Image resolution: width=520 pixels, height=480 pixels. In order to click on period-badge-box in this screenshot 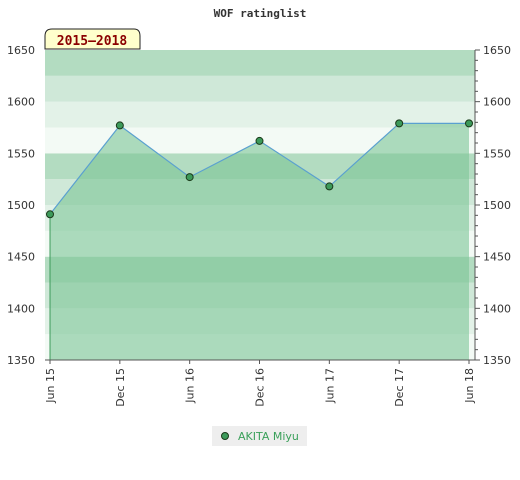, I will do `click(92, 39)`.